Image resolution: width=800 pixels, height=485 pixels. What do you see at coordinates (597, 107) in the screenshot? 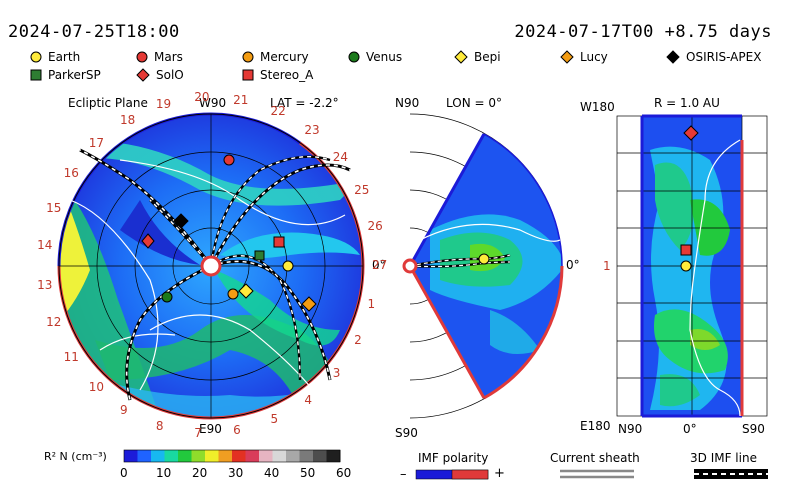
I see `cylindrical-top-label: W180` at bounding box center [597, 107].